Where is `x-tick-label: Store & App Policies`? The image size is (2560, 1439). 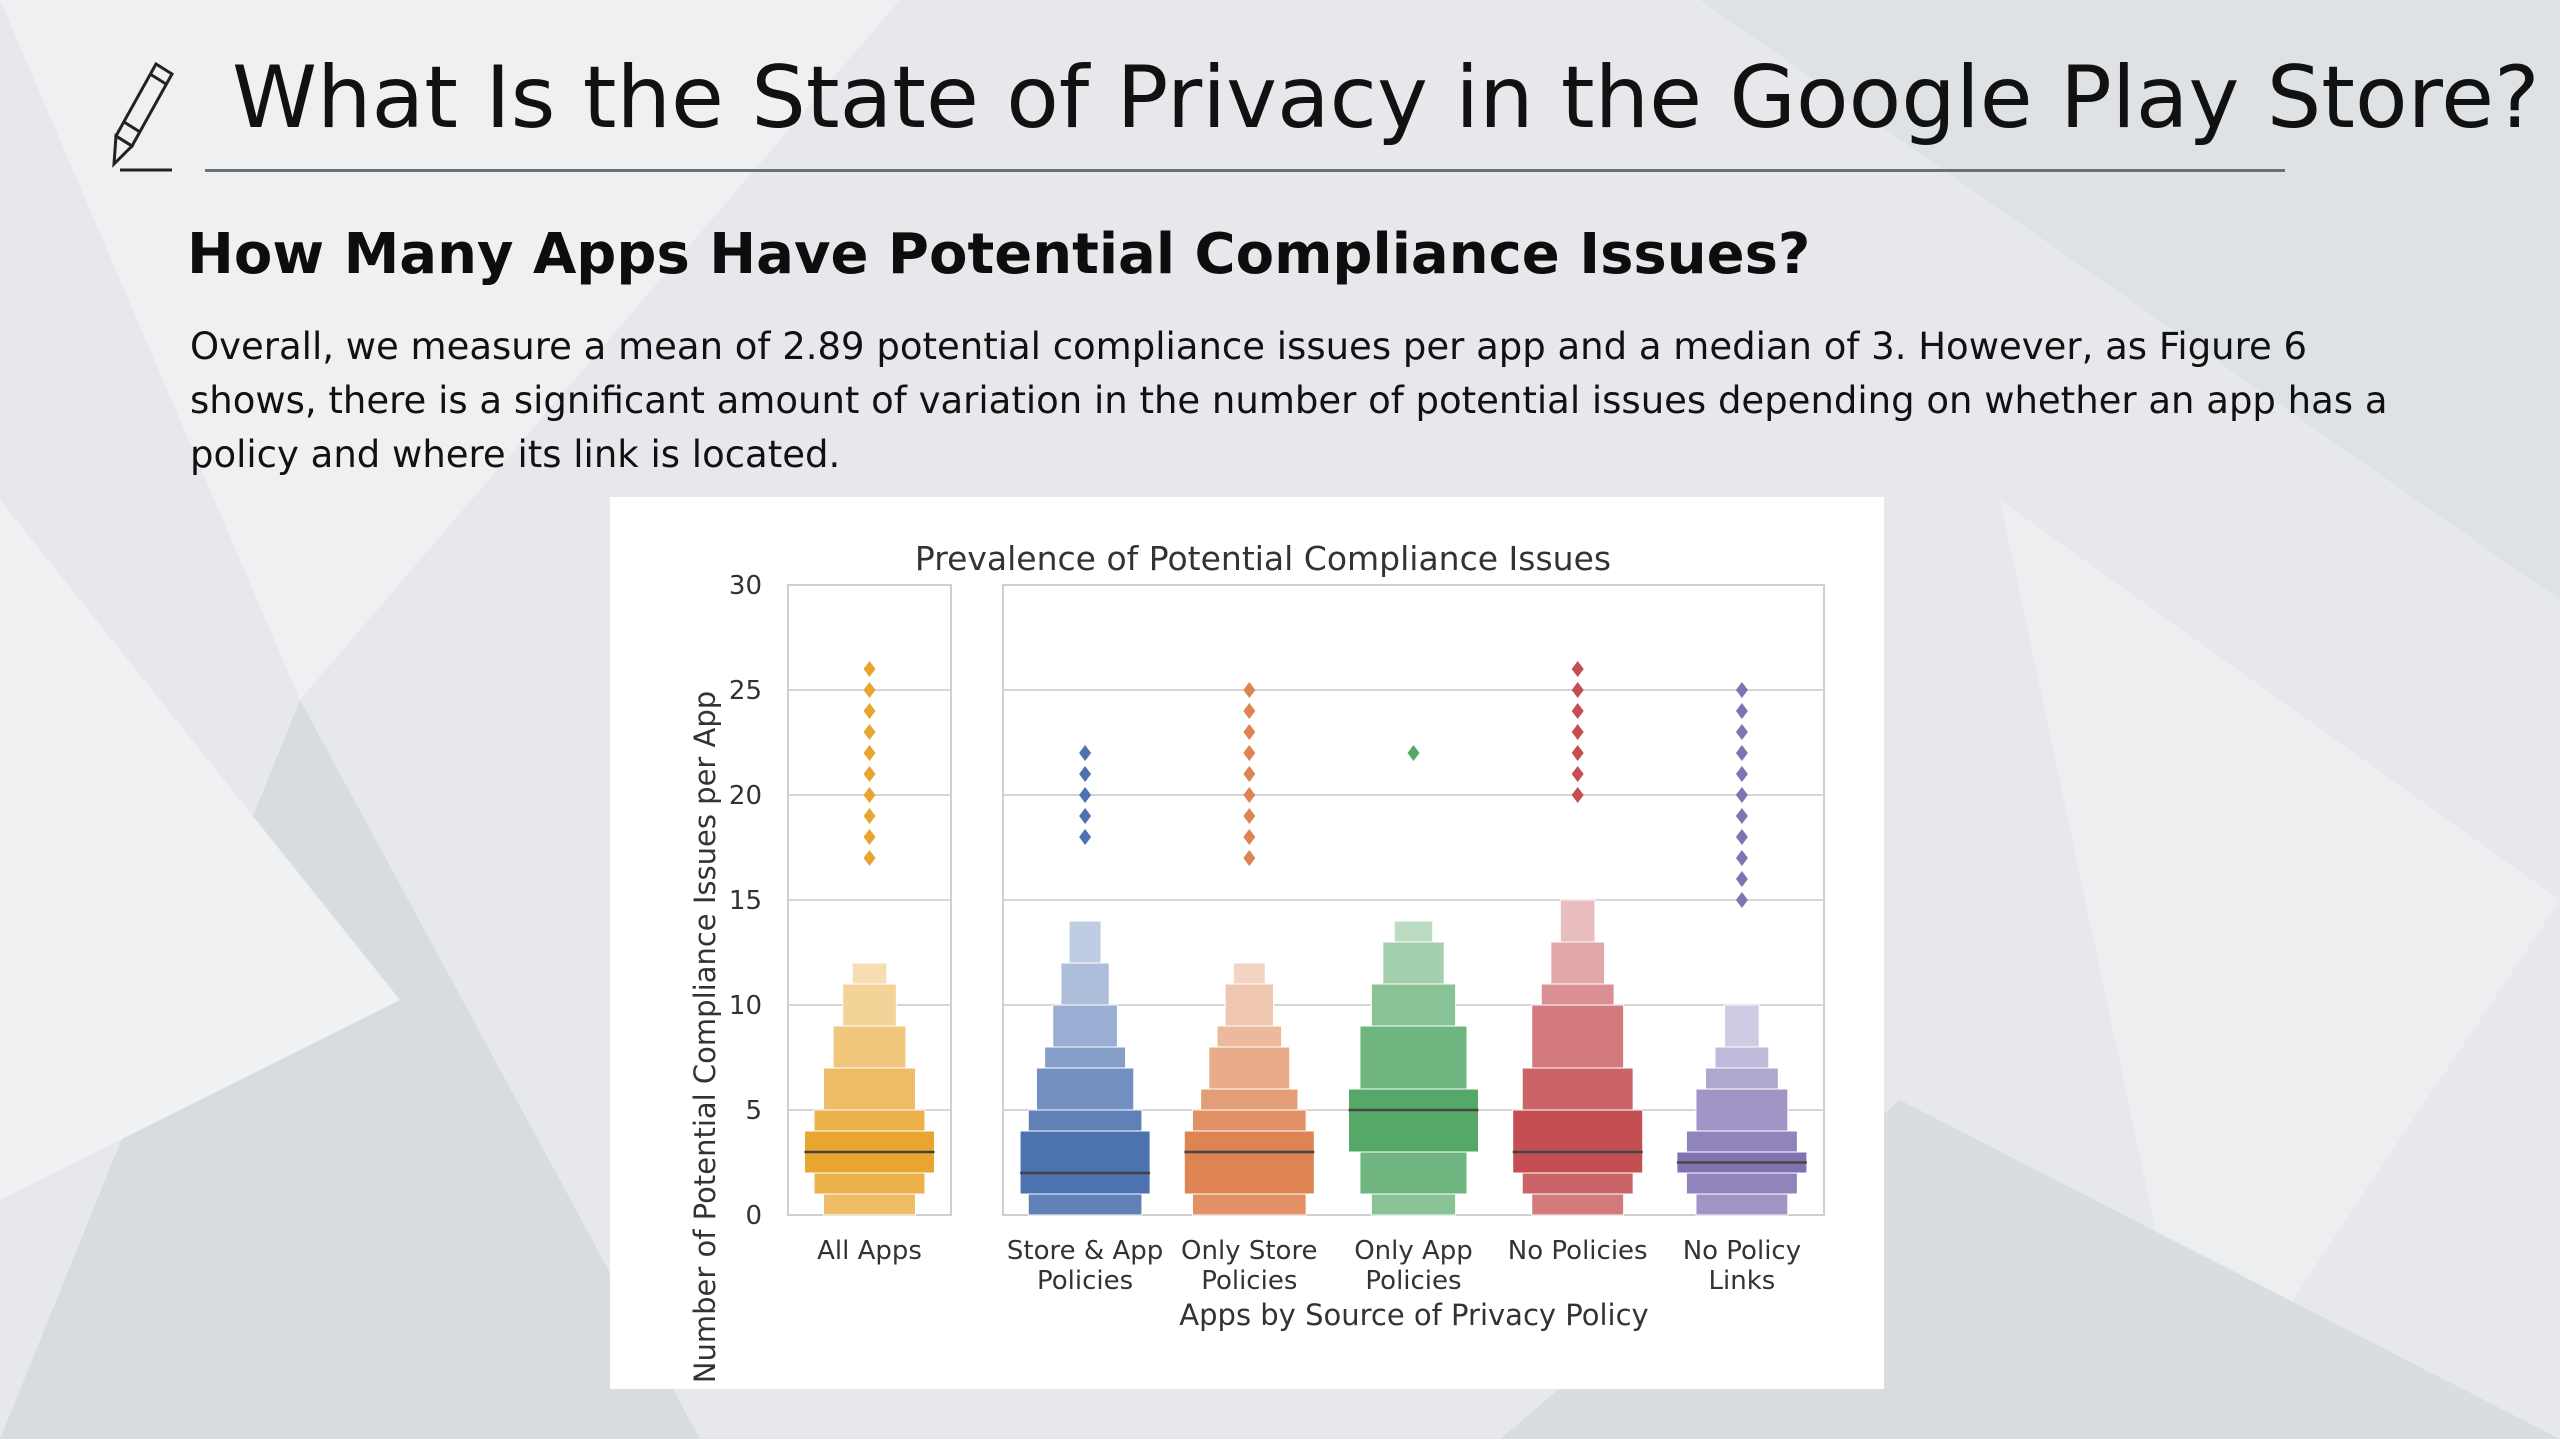
x-tick-label: Store & App Policies is located at coordinates (1085, 1266).